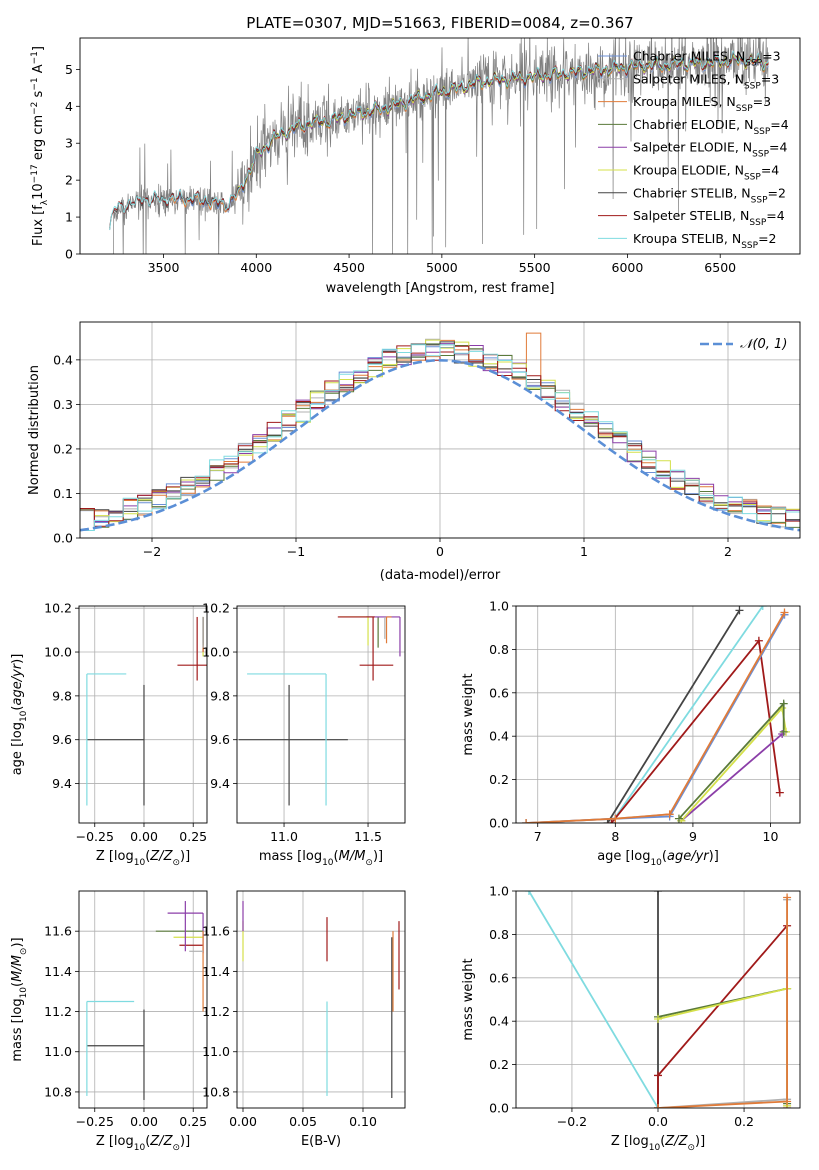  Describe the element at coordinates (702, 104) in the screenshot. I see `legend-entry-label: Kroupa MILES, NSSP=3` at that location.